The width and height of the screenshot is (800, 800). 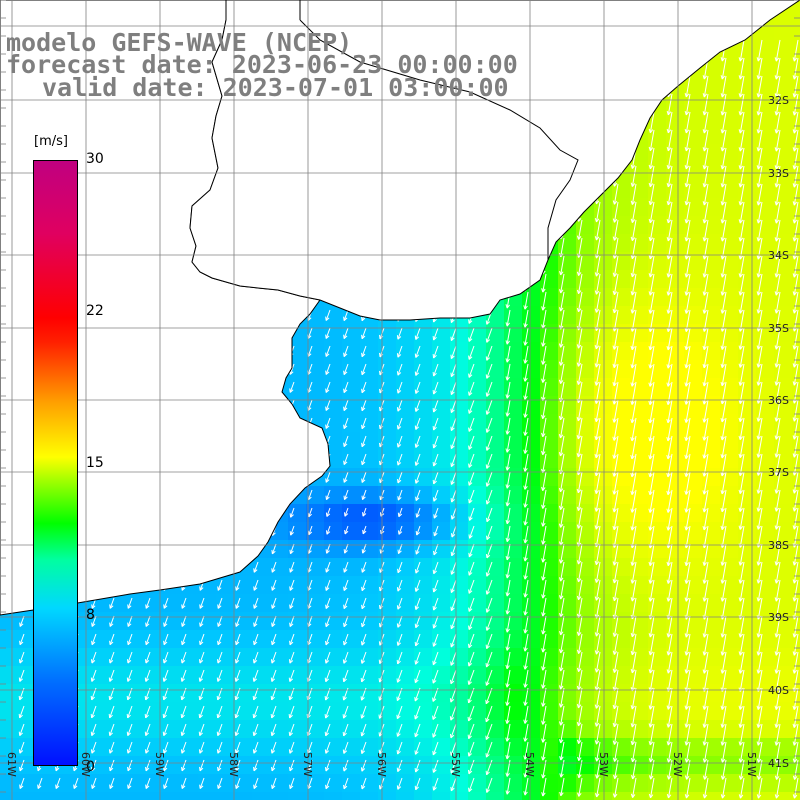 I want to click on longitude-label: 52W, so click(x=677, y=764).